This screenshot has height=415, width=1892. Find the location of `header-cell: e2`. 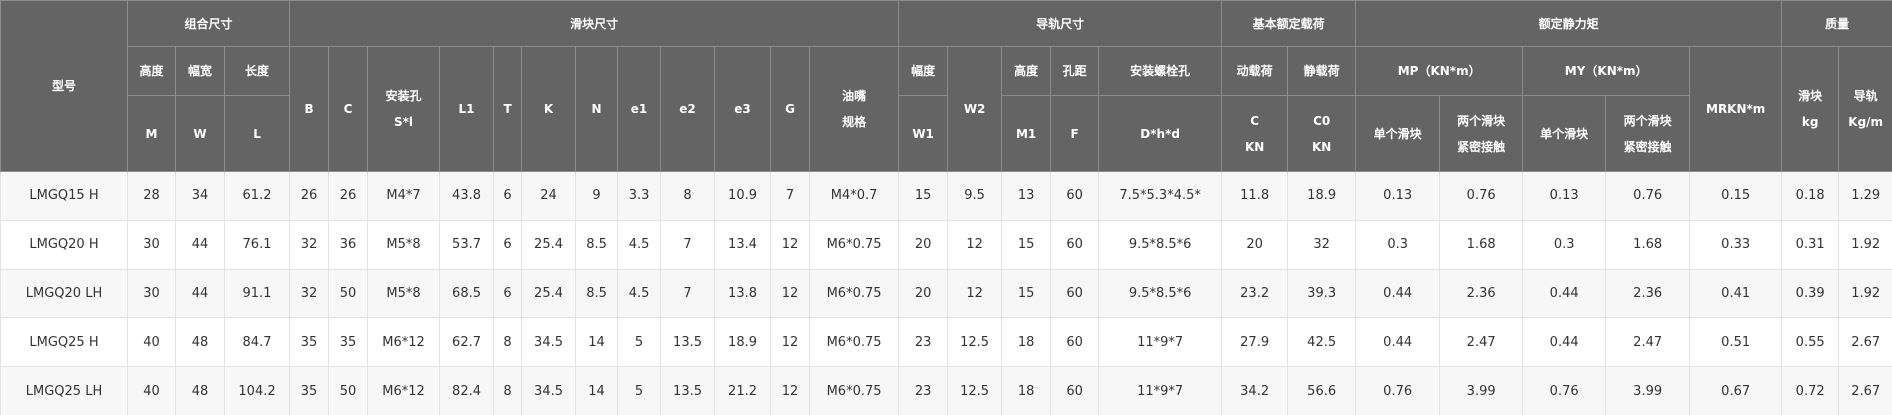

header-cell: e2 is located at coordinates (688, 109).